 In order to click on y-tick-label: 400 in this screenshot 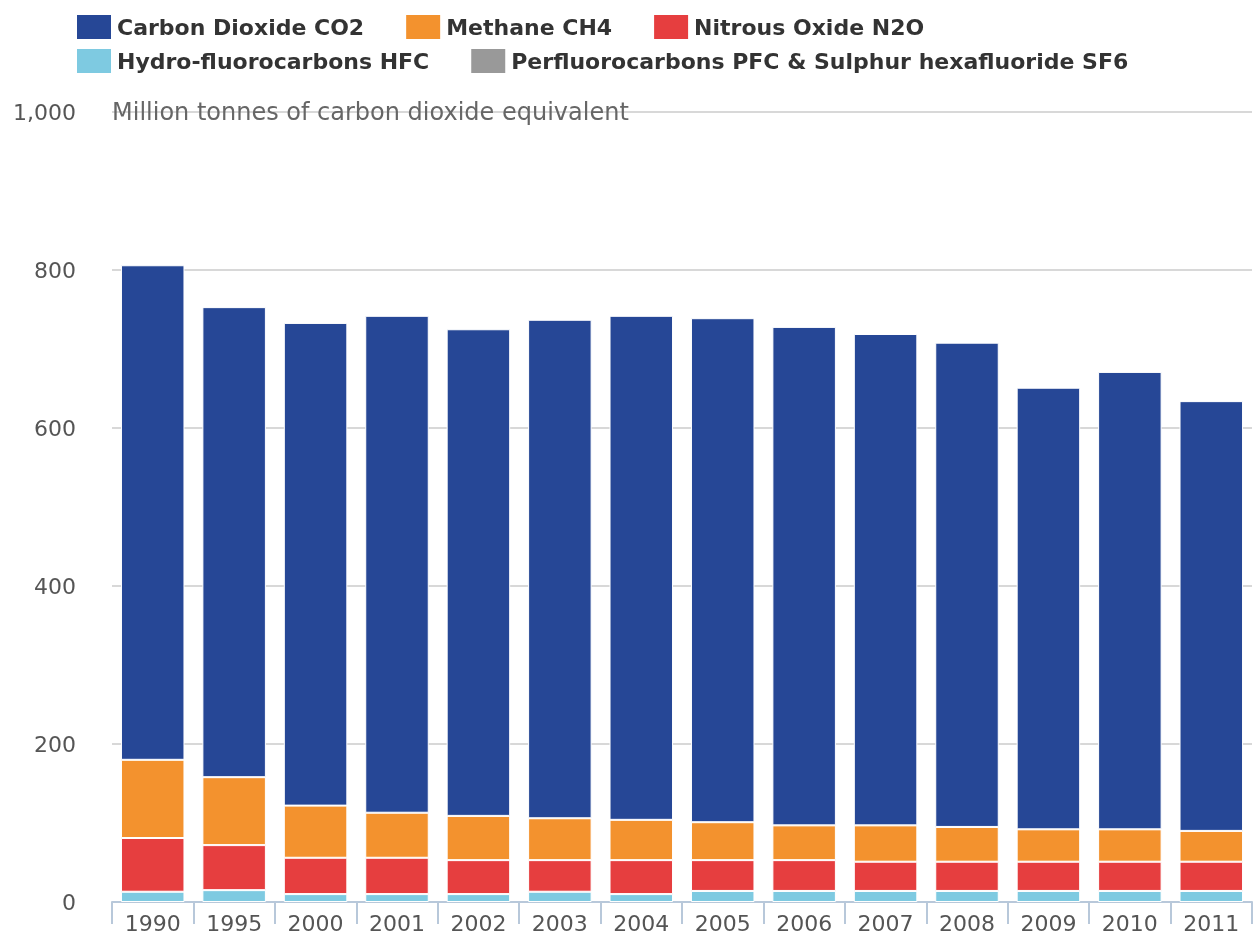, I will do `click(55, 586)`.